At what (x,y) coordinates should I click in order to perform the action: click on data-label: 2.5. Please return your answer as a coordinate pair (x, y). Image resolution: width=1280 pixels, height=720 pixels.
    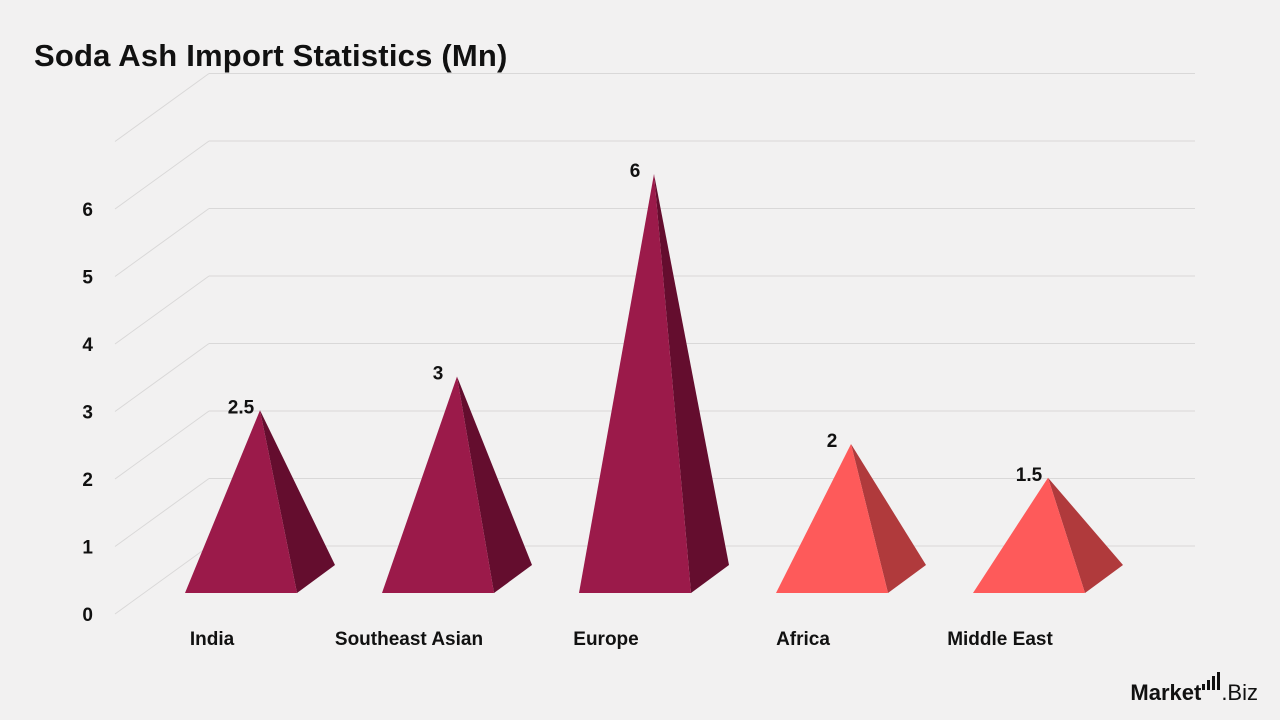
    Looking at the image, I should click on (241, 407).